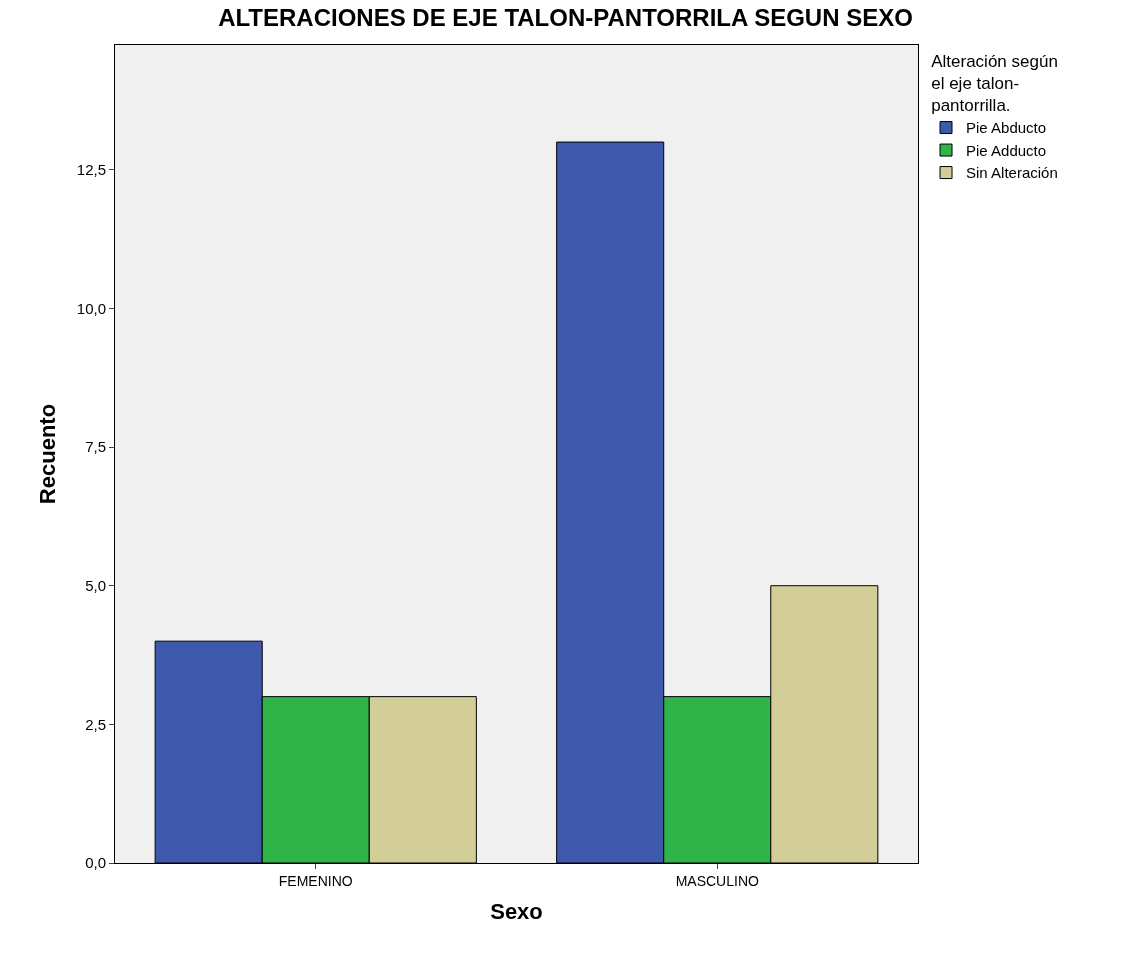 This screenshot has height=956, width=1131. I want to click on x-tick-label: FEMENINO, so click(315, 880).